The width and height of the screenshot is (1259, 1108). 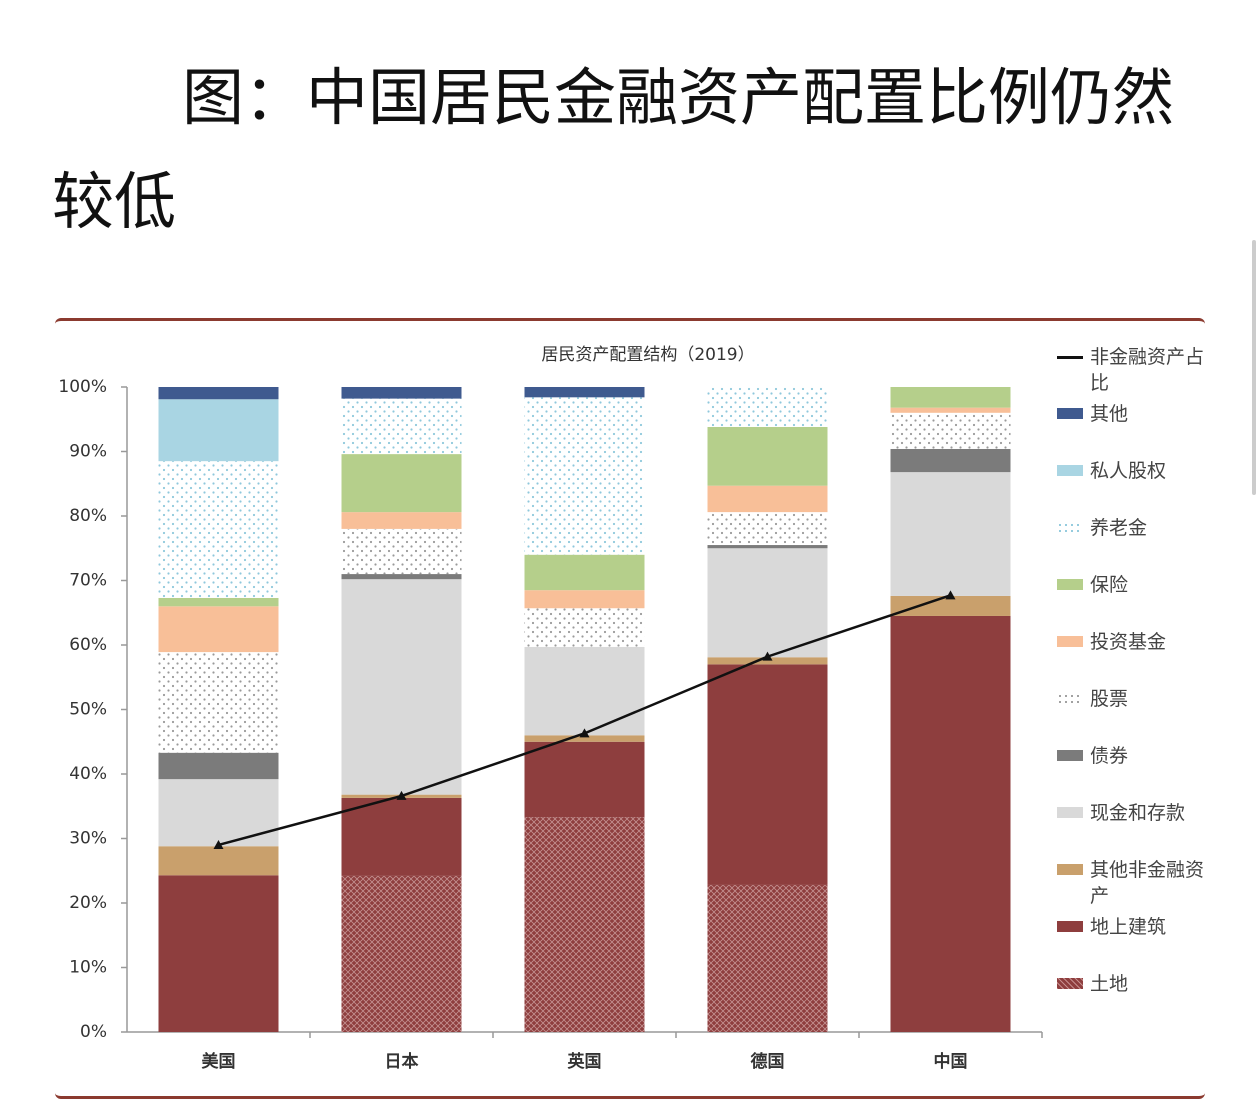 What do you see at coordinates (88, 581) in the screenshot?
I see `y-tick-label: 70%` at bounding box center [88, 581].